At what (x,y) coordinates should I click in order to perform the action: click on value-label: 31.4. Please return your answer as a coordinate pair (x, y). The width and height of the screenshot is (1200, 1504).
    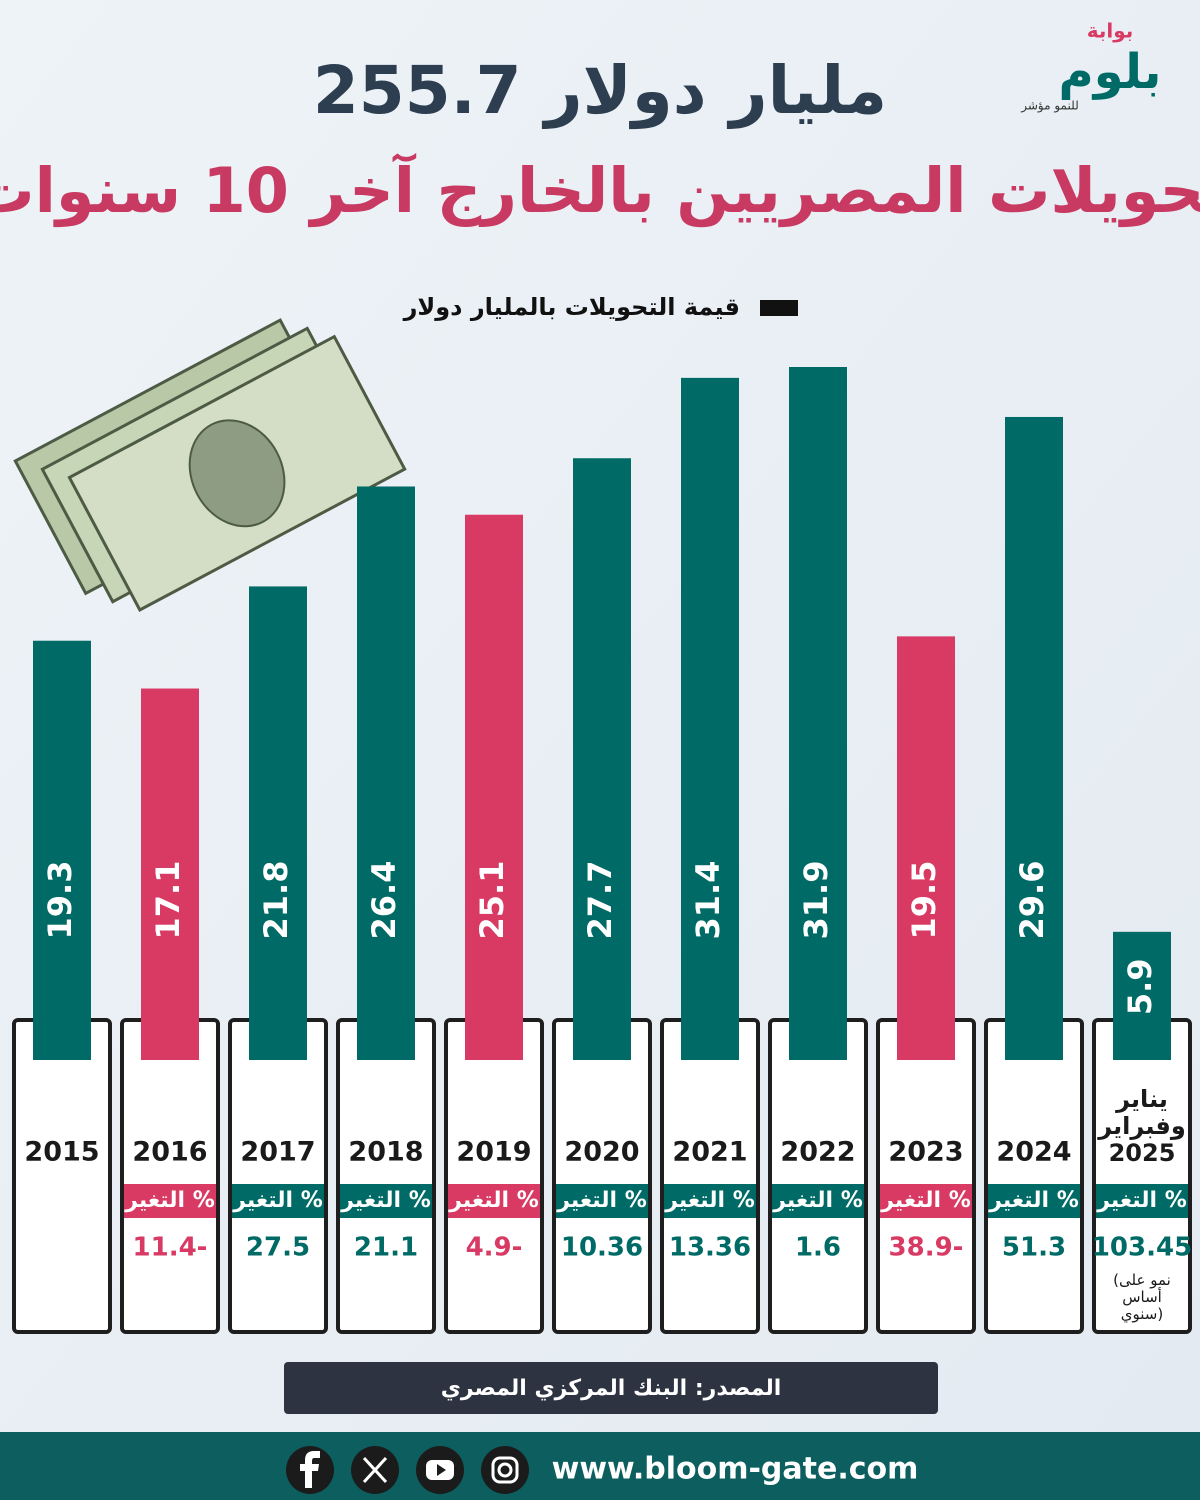
    Looking at the image, I should click on (708, 900).